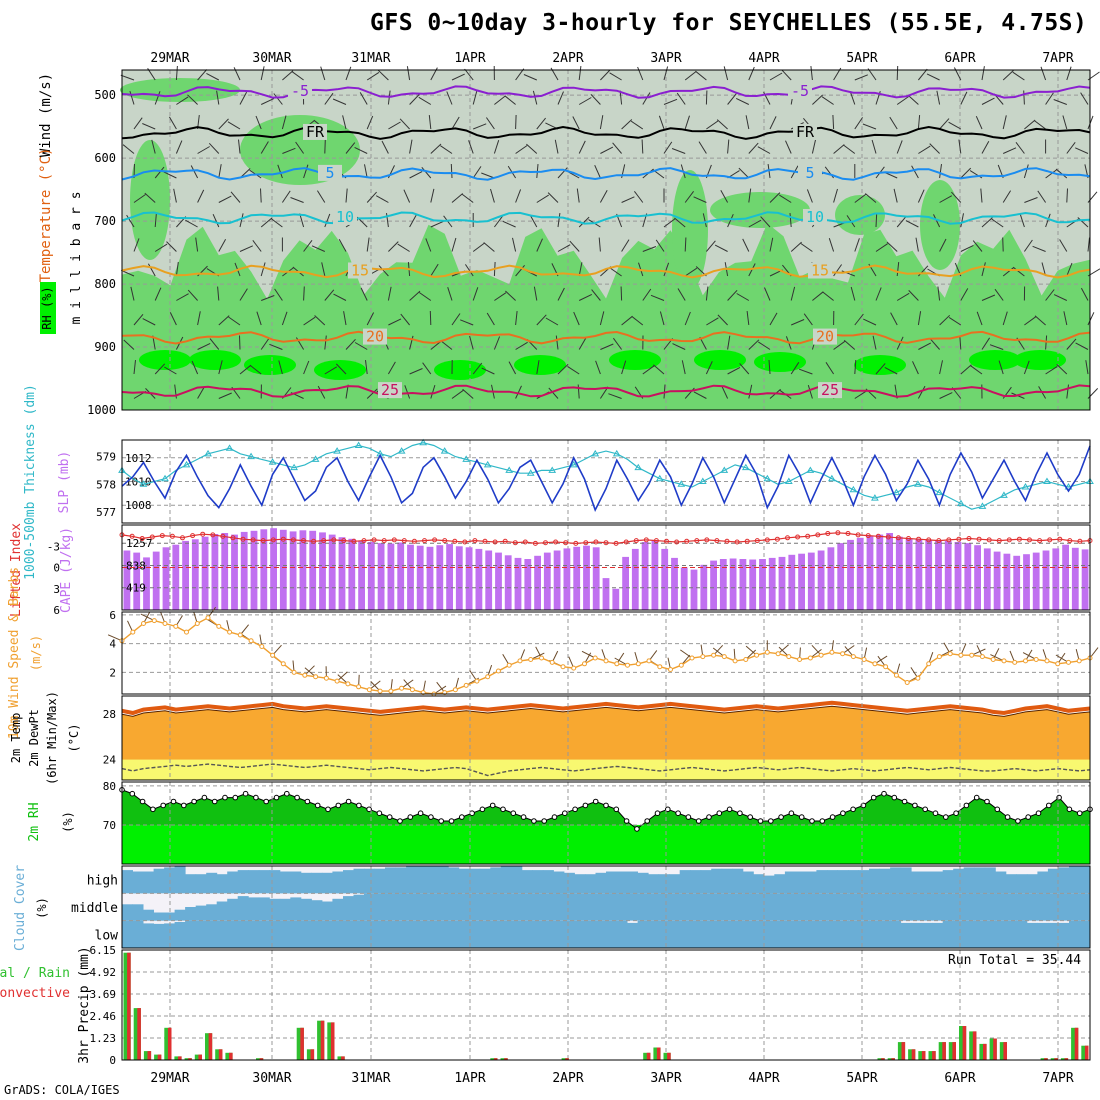 Image resolution: width=1100 pixels, height=1100 pixels. Describe the element at coordinates (112, 615) in the screenshot. I see `wind10-tick: 6` at that location.